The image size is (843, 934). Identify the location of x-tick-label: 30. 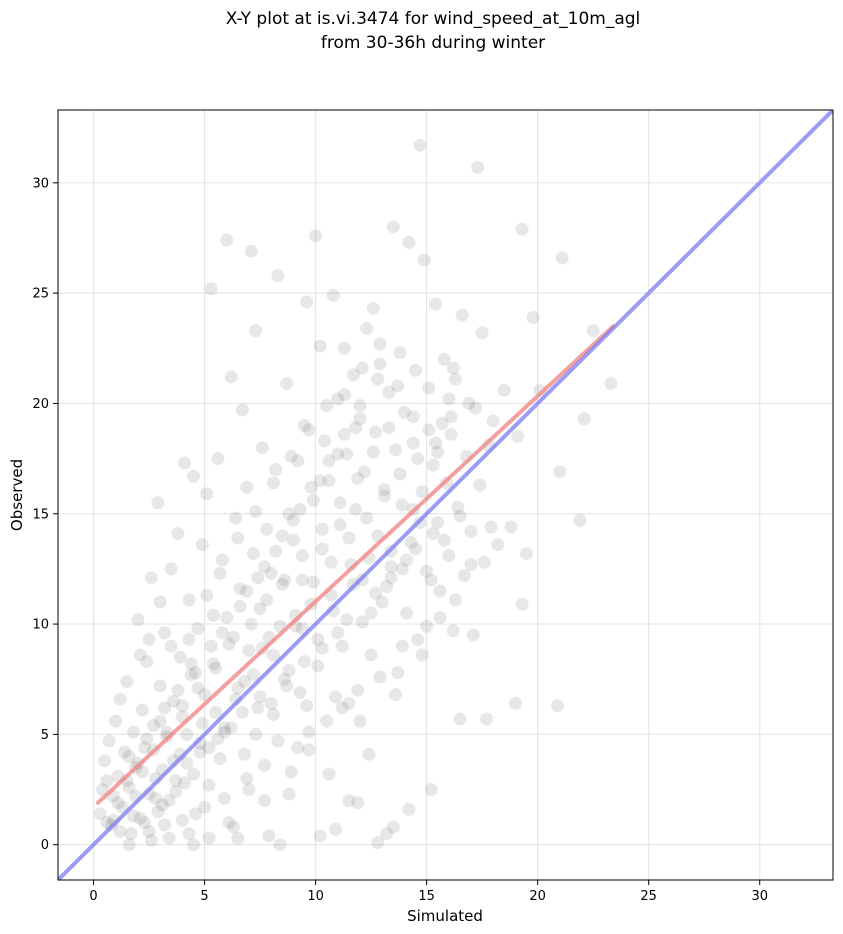
(759, 896).